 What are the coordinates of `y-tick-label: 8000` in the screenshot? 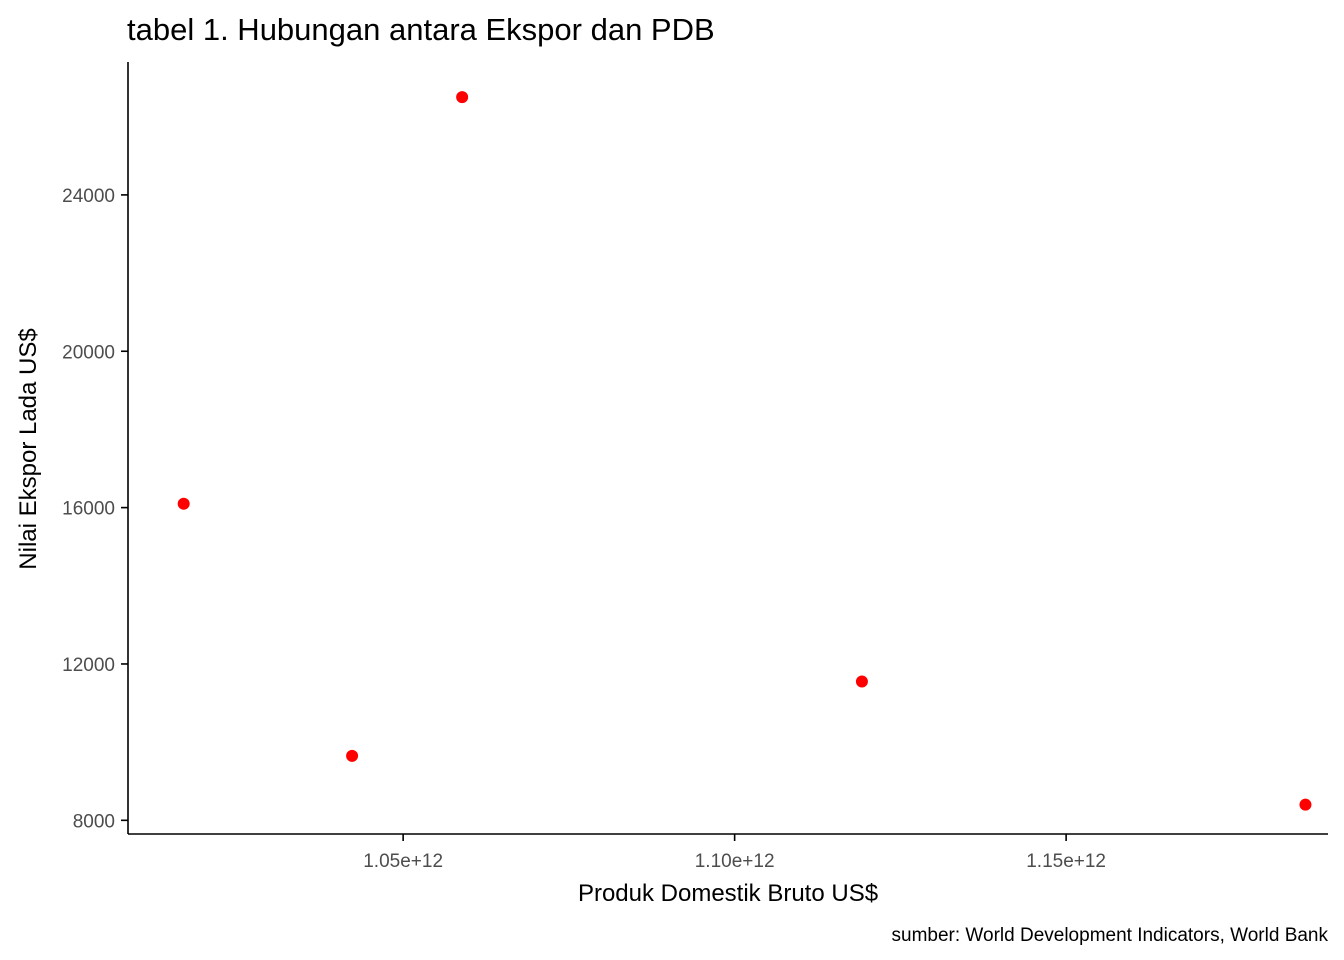 It's located at (94, 821).